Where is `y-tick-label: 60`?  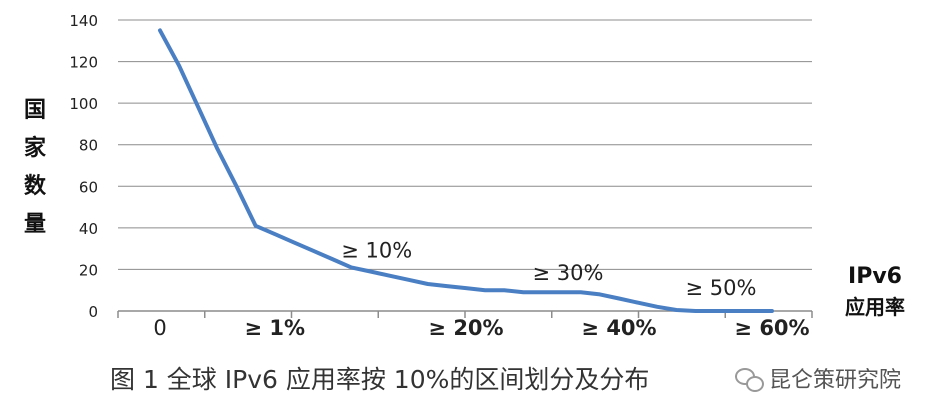 y-tick-label: 60 is located at coordinates (88, 187).